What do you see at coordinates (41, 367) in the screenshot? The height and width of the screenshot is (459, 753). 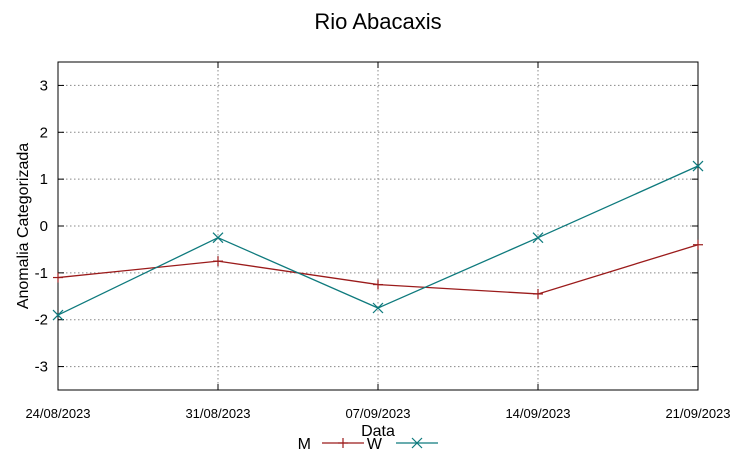 I see `y-tick-label: -3` at bounding box center [41, 367].